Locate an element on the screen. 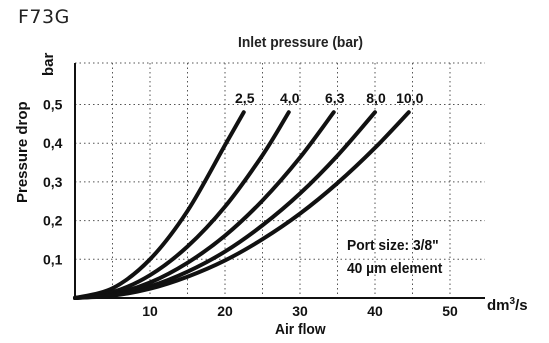 The image size is (549, 343). y-tick-label: 0,5 is located at coordinates (53, 105).